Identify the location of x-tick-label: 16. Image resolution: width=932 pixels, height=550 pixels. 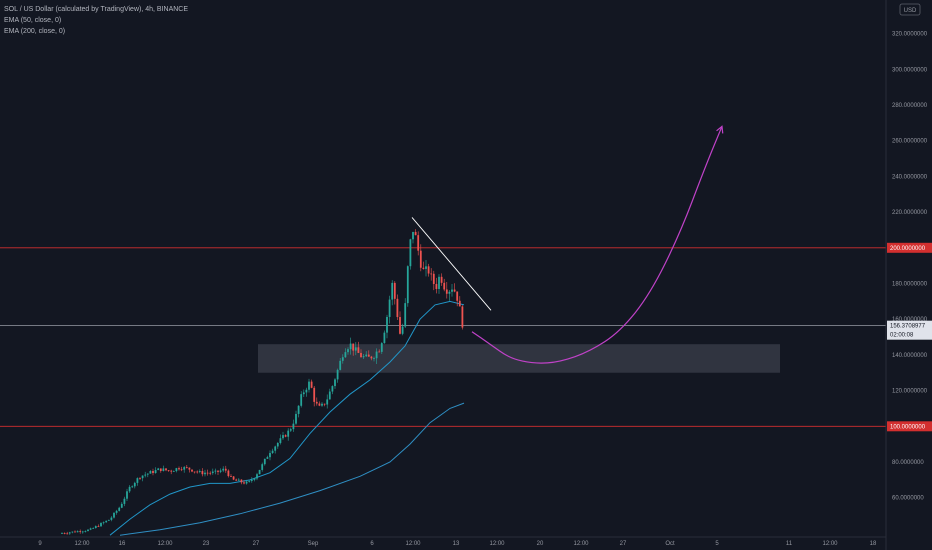
(122, 544).